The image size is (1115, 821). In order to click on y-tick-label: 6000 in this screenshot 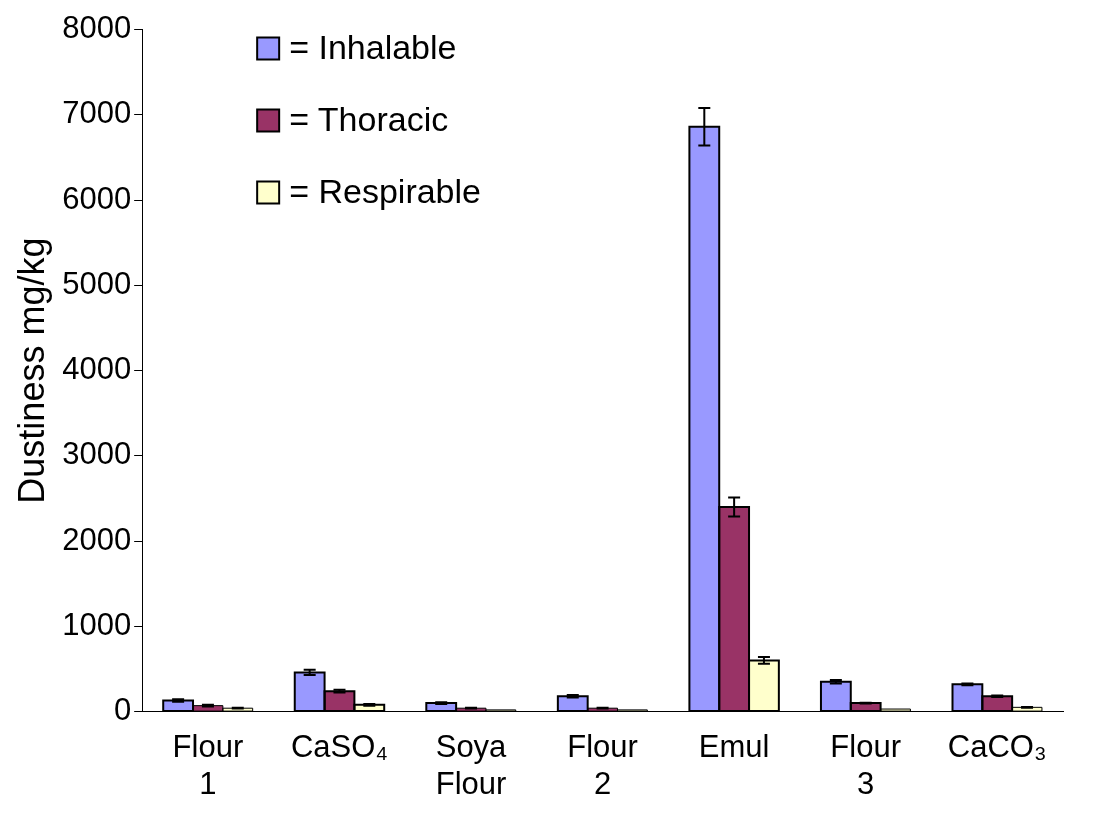, I will do `click(97, 198)`.